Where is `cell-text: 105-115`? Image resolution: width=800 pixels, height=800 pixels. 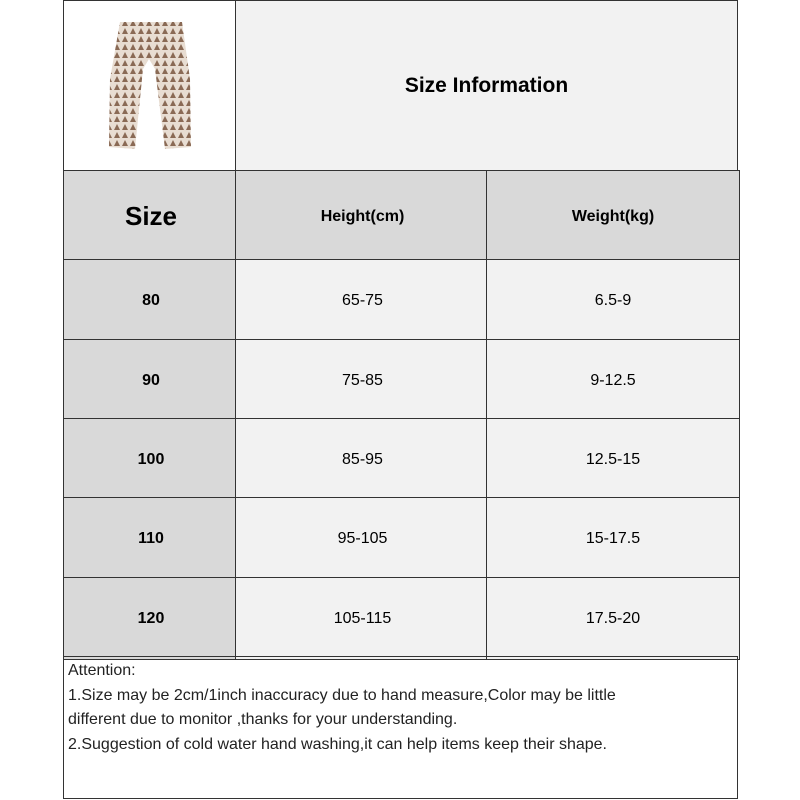 cell-text: 105-115 is located at coordinates (362, 618).